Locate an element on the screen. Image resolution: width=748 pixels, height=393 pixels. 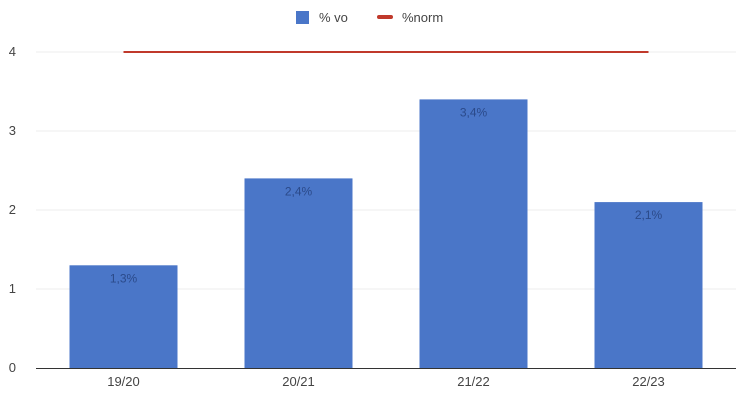
x-tick-label: 20/21 is located at coordinates (298, 381).